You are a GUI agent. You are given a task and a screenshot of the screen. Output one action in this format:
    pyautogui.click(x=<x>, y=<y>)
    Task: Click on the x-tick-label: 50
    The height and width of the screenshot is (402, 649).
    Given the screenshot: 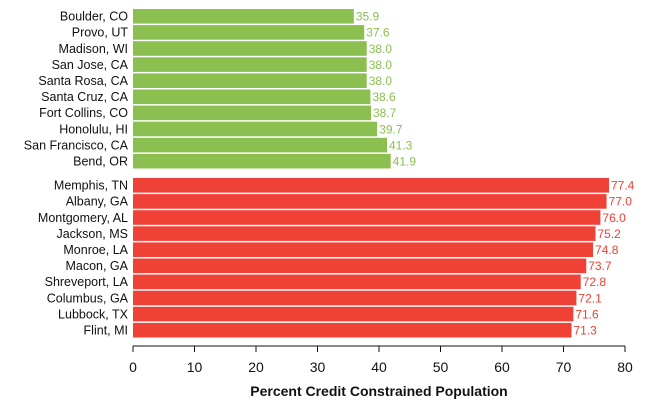 What is the action you would take?
    pyautogui.click(x=441, y=367)
    